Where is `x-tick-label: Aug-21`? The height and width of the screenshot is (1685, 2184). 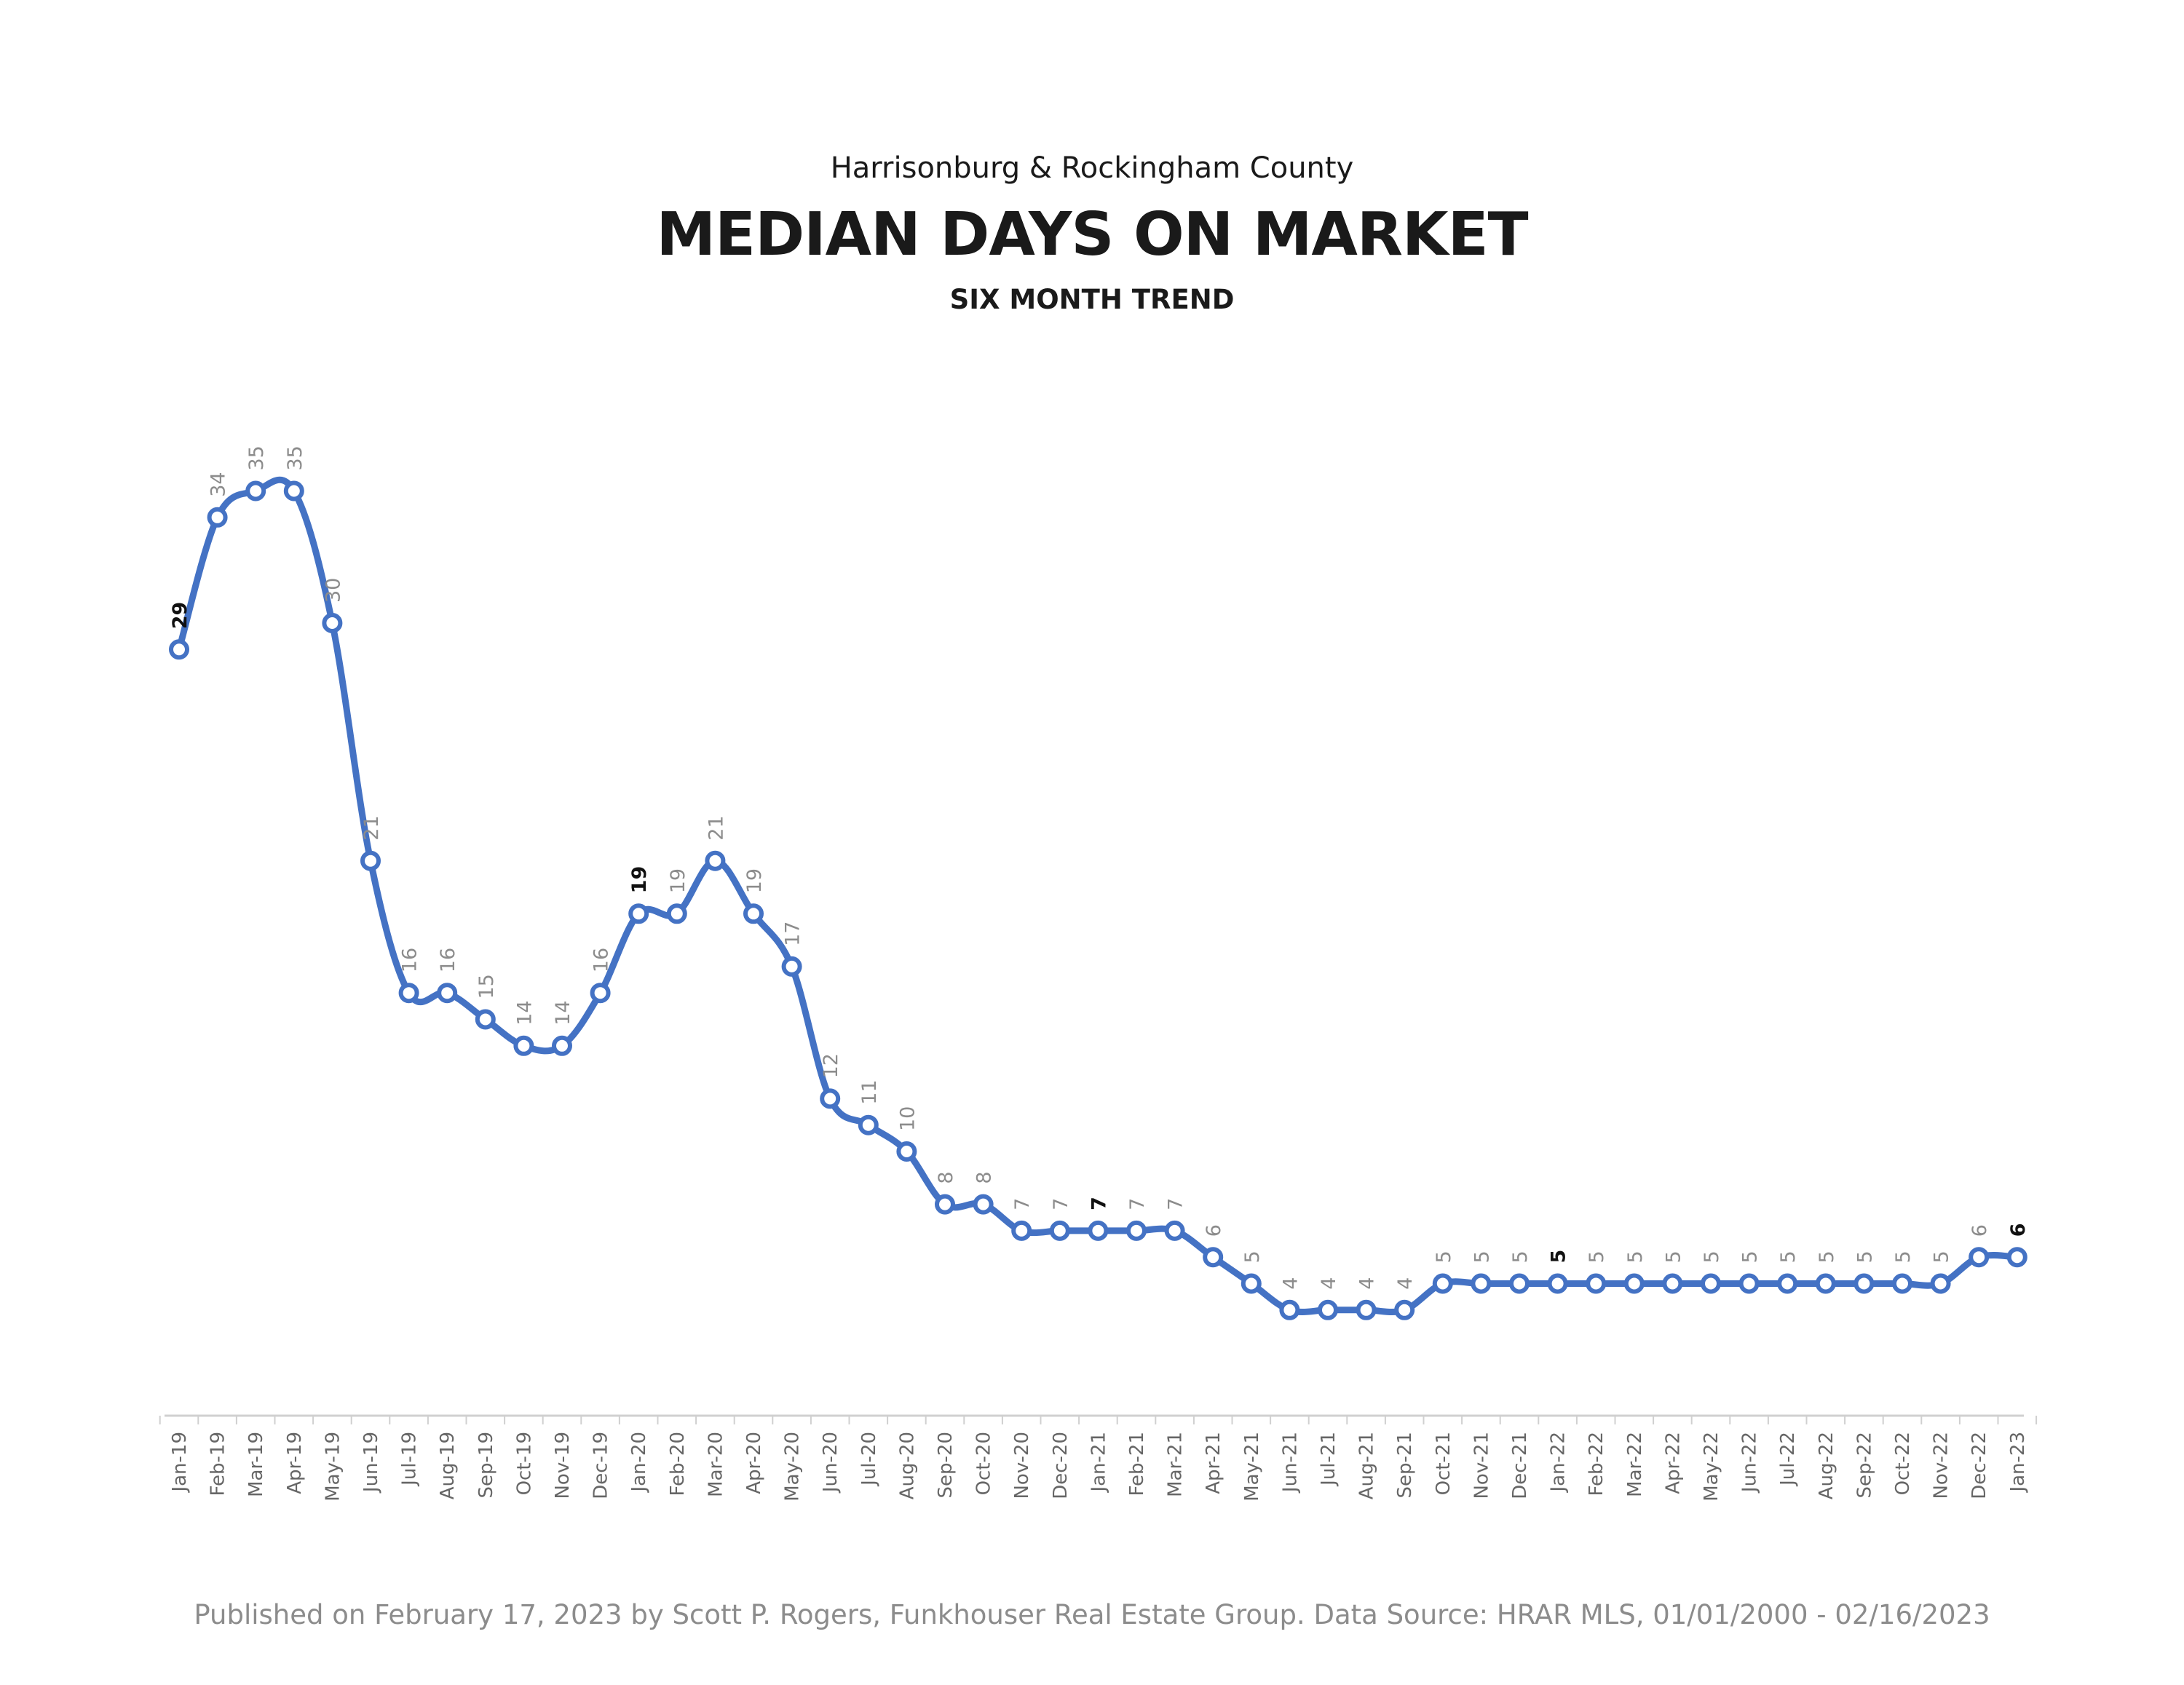
x-tick-label: Aug-21 is located at coordinates (1367, 1465).